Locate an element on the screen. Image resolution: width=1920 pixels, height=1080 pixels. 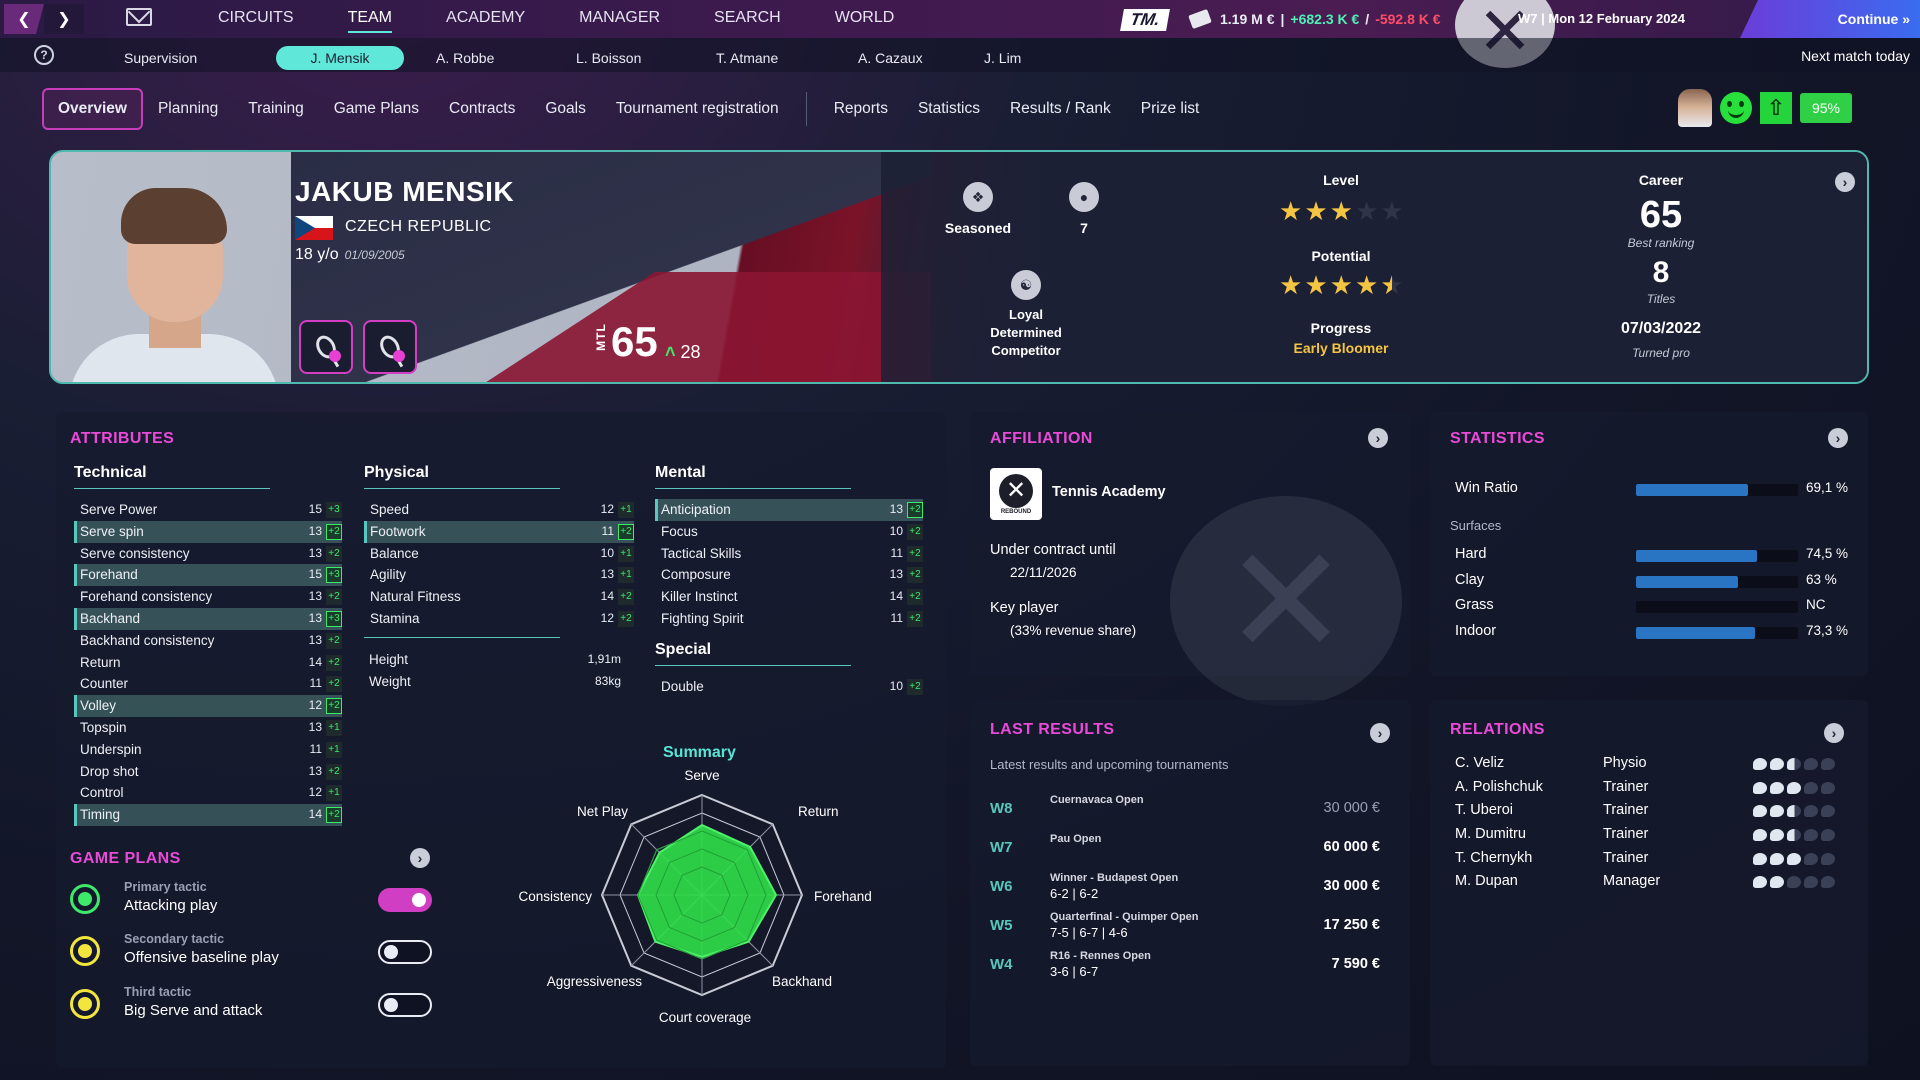
result-event: Pau Open is located at coordinates (1076, 839).